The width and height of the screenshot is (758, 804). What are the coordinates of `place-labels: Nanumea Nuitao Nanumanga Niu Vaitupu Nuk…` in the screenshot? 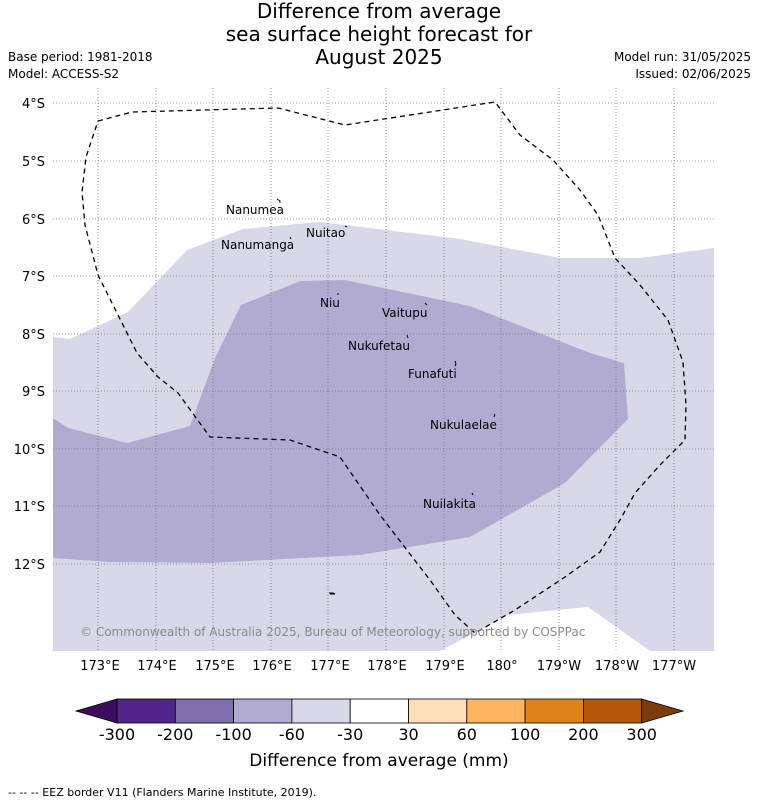 It's located at (359, 357).